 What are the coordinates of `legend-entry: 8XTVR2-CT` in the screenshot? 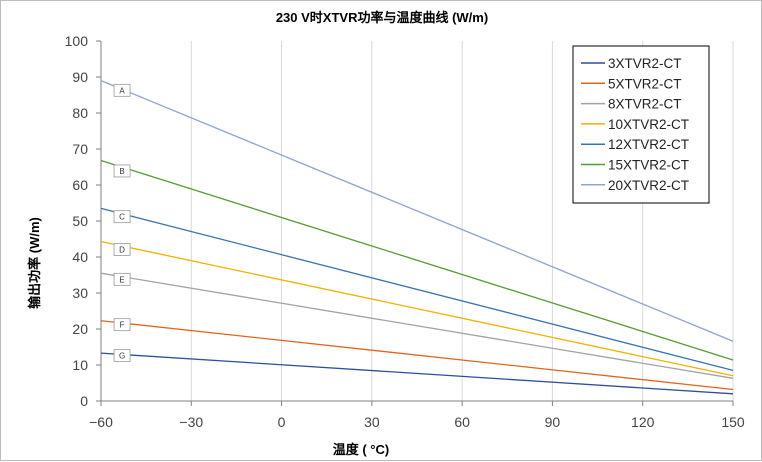 It's located at (631, 104).